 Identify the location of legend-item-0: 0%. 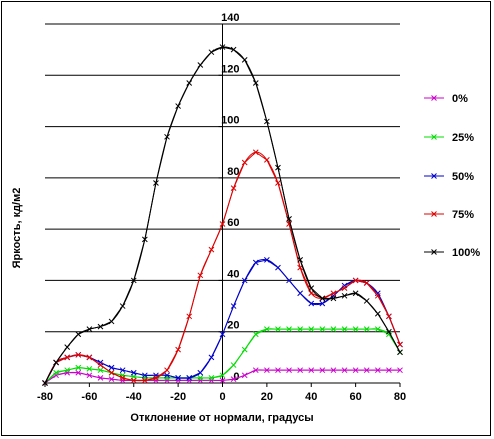
(446, 99).